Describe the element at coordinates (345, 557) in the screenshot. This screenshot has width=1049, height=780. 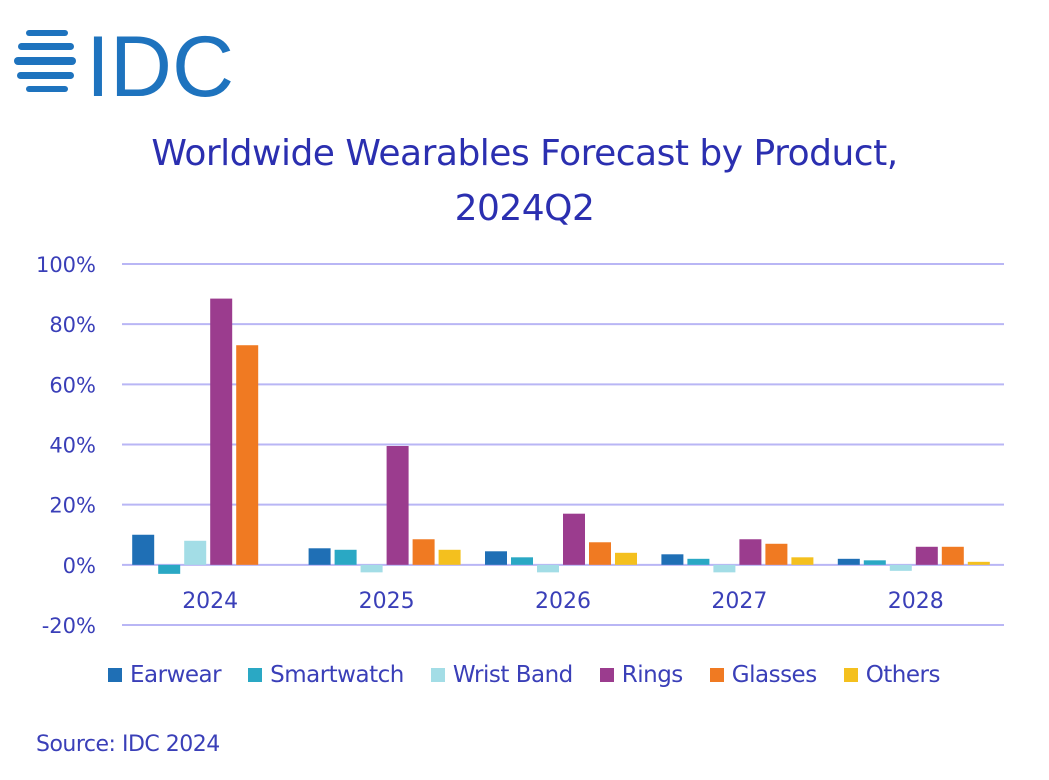
I see `bar-smartwatch-2025` at that location.